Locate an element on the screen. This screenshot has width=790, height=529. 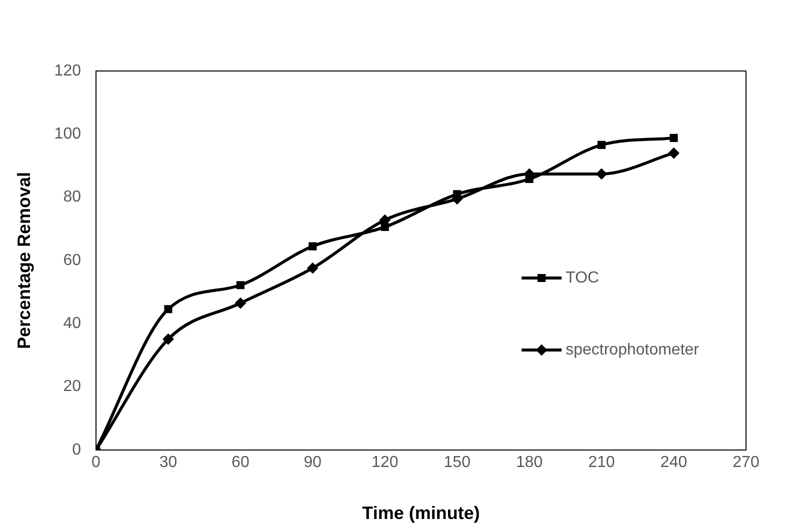
x-tick-label: 210 is located at coordinates (601, 463).